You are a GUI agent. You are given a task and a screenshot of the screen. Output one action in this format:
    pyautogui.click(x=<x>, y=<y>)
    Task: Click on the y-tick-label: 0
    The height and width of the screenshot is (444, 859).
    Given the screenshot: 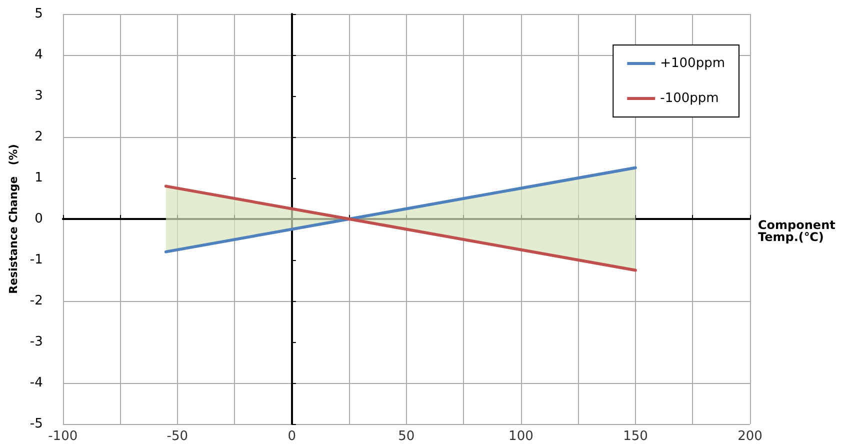 What is the action you would take?
    pyautogui.click(x=38, y=219)
    